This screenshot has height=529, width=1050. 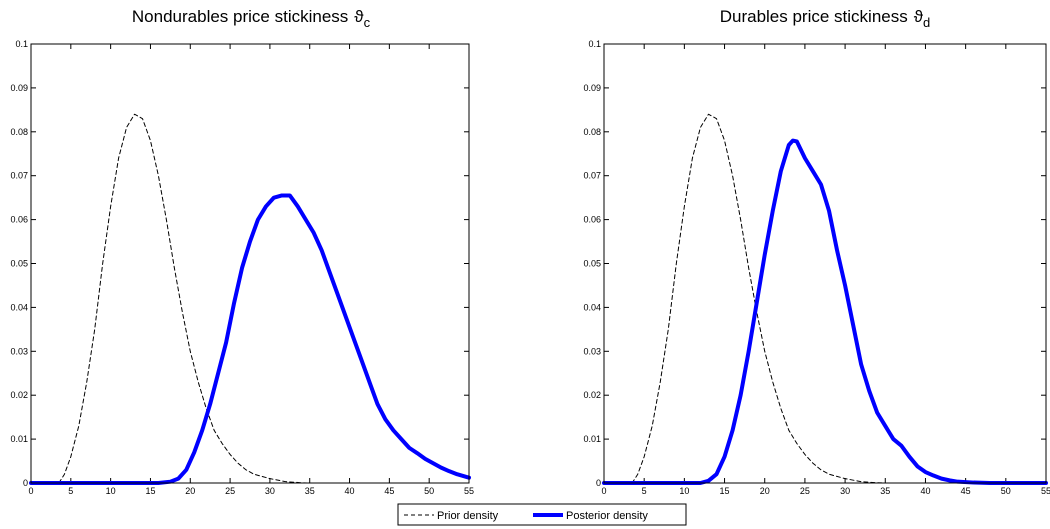 I want to click on legend-prior-label: Prior density, so click(x=468, y=516).